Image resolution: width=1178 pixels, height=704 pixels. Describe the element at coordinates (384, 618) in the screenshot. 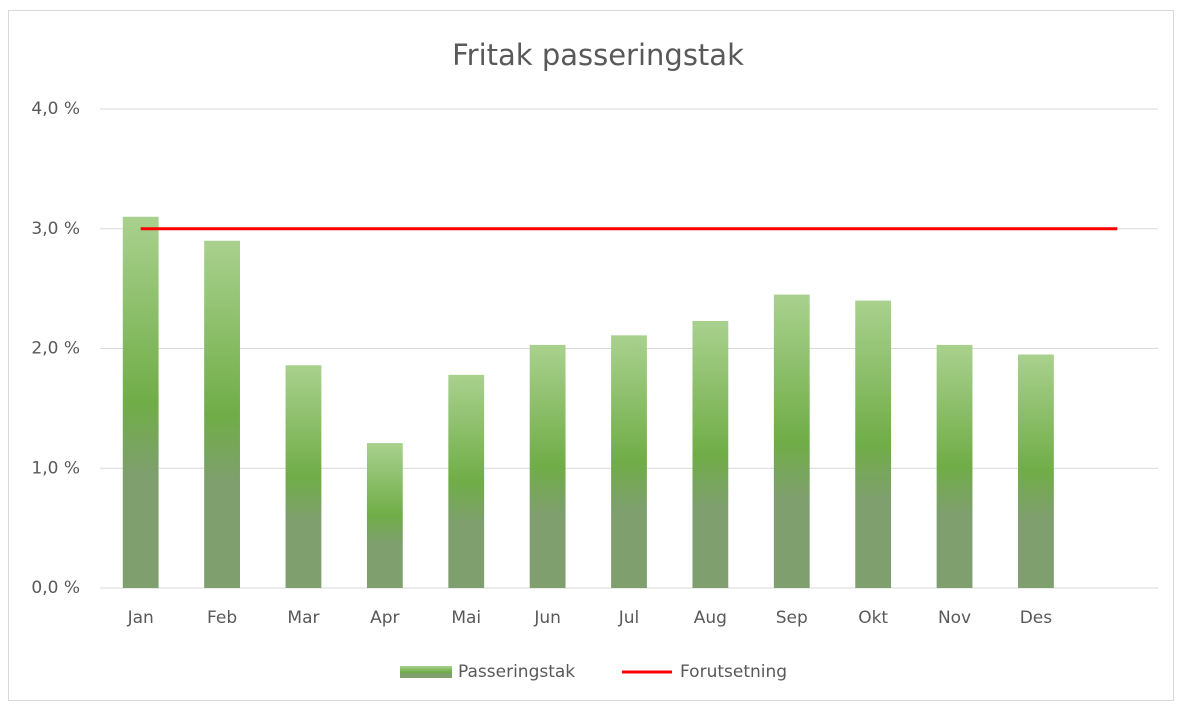

I see `x-tick-label: Apr` at that location.